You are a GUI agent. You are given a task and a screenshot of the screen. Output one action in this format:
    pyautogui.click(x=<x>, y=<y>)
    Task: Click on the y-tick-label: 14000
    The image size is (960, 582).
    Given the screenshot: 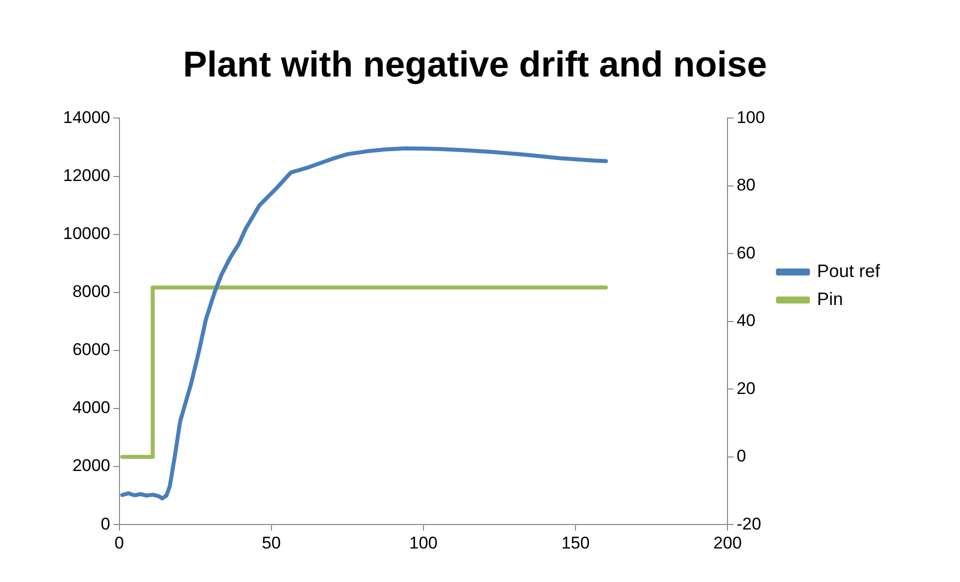 What is the action you would take?
    pyautogui.click(x=86, y=117)
    